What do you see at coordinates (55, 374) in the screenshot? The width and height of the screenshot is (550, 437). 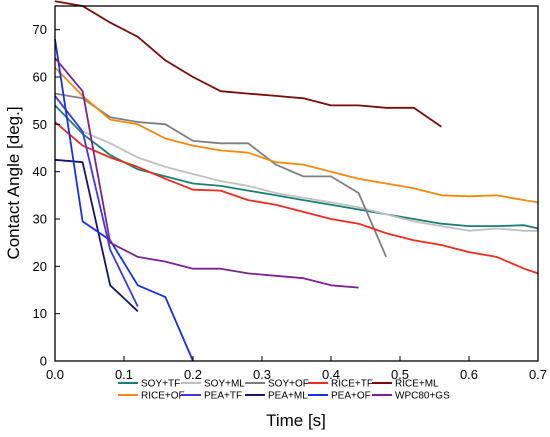 I see `x-tick-label: 0.0` at bounding box center [55, 374].